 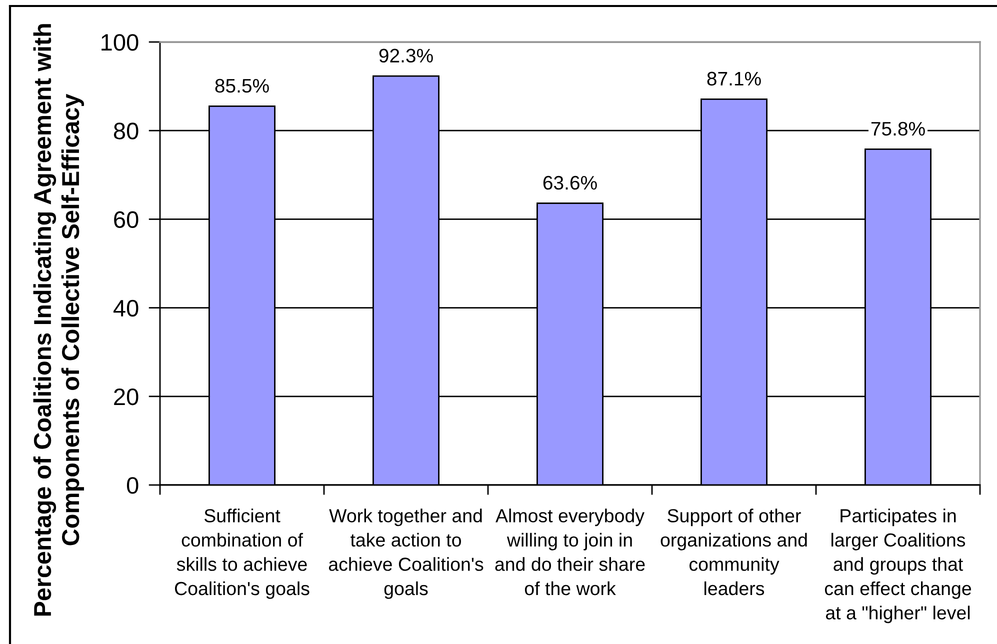 What do you see at coordinates (406, 55) in the screenshot?
I see `data-label: 92.3%` at bounding box center [406, 55].